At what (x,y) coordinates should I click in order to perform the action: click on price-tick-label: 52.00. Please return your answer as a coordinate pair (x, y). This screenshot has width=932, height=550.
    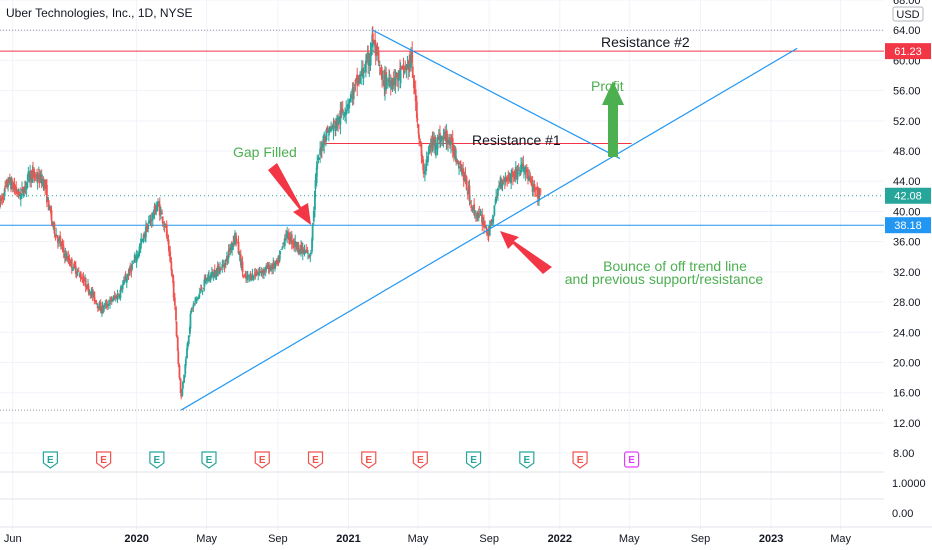
    Looking at the image, I should click on (907, 122).